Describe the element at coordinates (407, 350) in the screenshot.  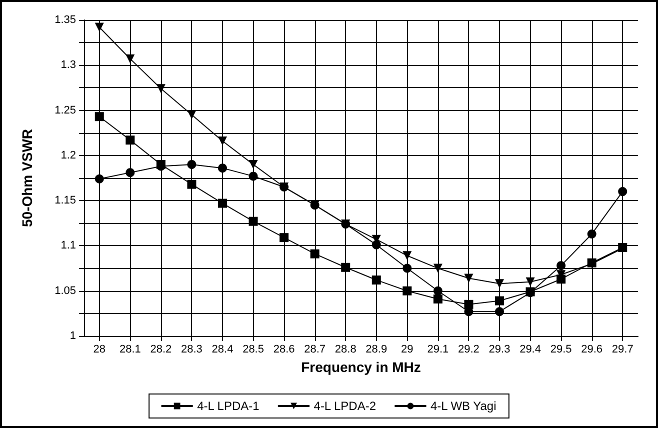
I see `x-tick-label: 29` at that location.